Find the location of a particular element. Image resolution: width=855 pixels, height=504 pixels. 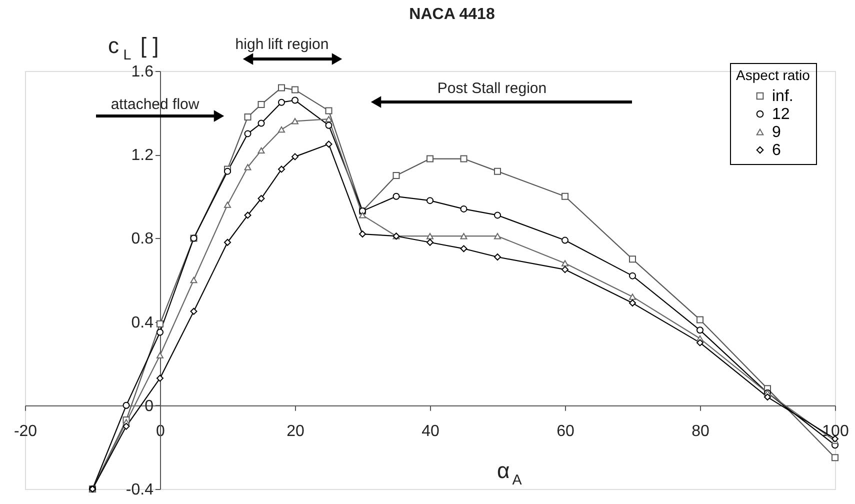

legend-label: 12 is located at coordinates (781, 114).